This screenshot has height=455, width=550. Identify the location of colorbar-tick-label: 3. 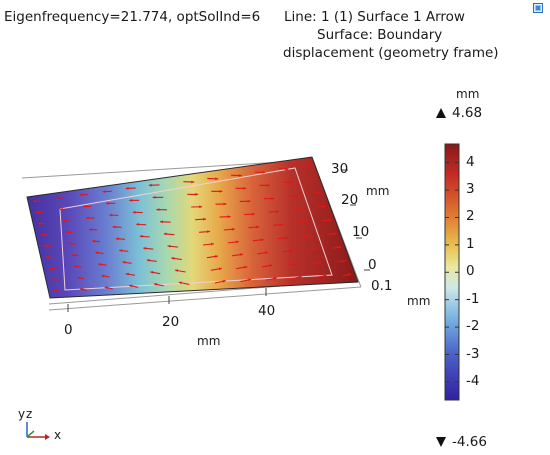
(470, 189).